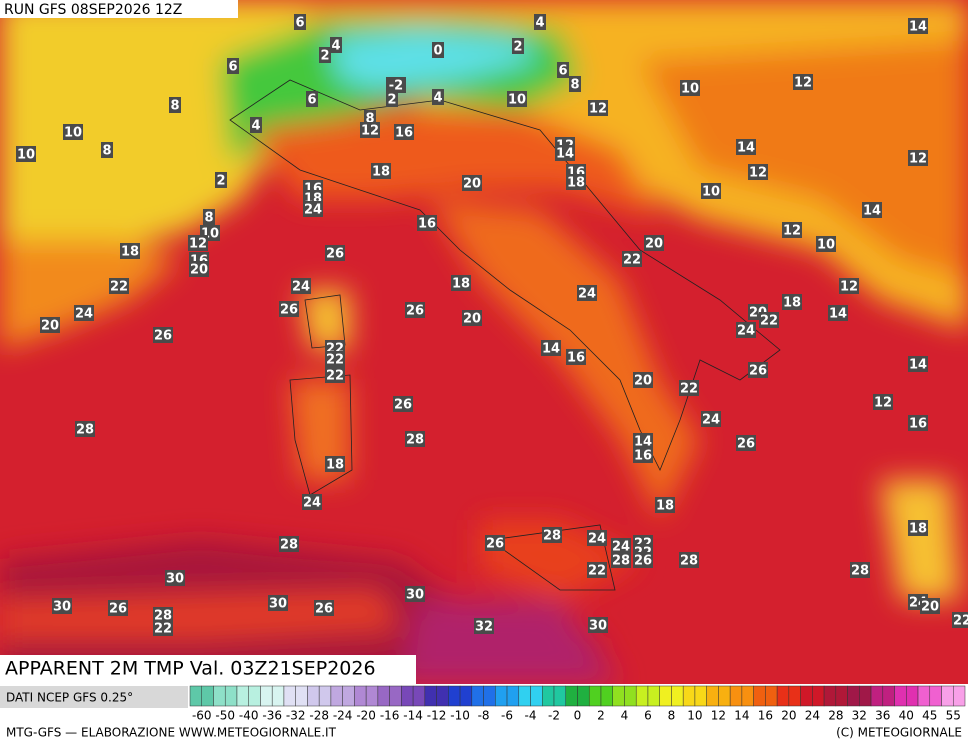 Image resolution: width=968 pixels, height=745 pixels. I want to click on colorbar-label: -24, so click(343, 716).